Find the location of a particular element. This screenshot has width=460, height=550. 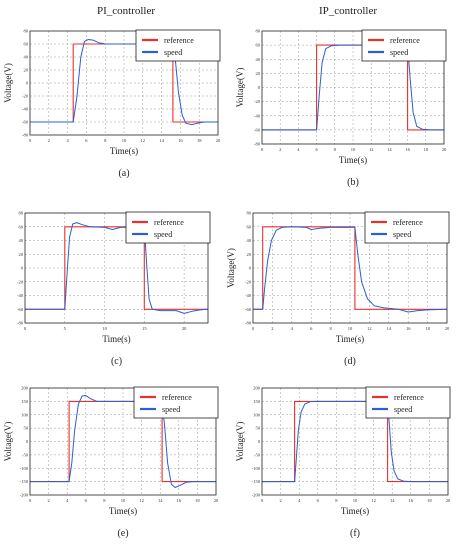

panel-f-xtick-label: 10 is located at coordinates (355, 500).